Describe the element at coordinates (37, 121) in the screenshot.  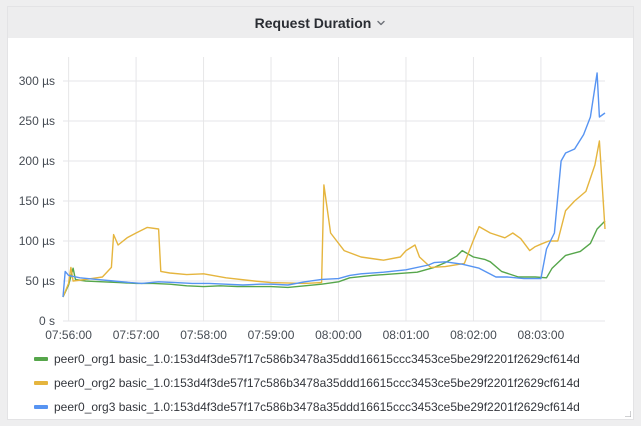
I see `y-tick-label: 250 µs` at that location.